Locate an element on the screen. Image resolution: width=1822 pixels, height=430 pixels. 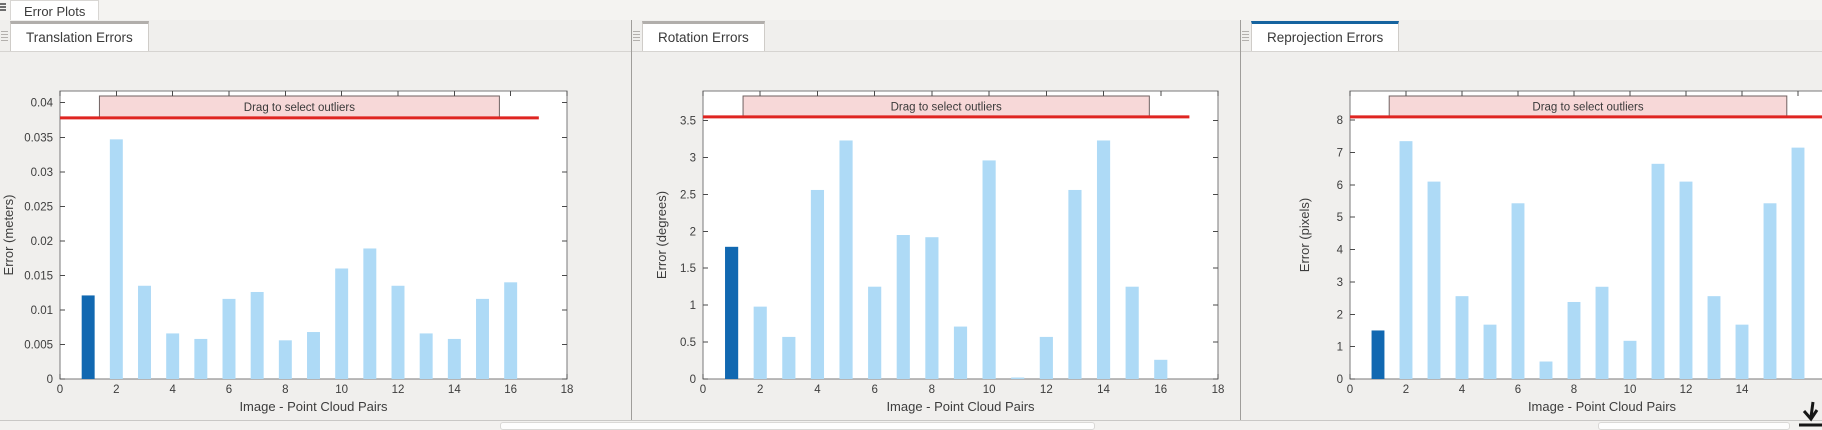
tab-reprojection-errors-label: Reprojection Errors is located at coordinates (1325, 37).